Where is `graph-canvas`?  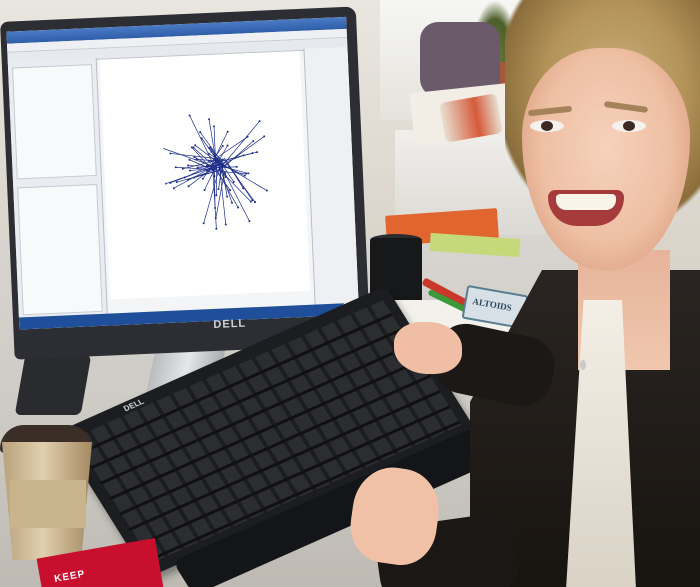 graph-canvas is located at coordinates (205, 175).